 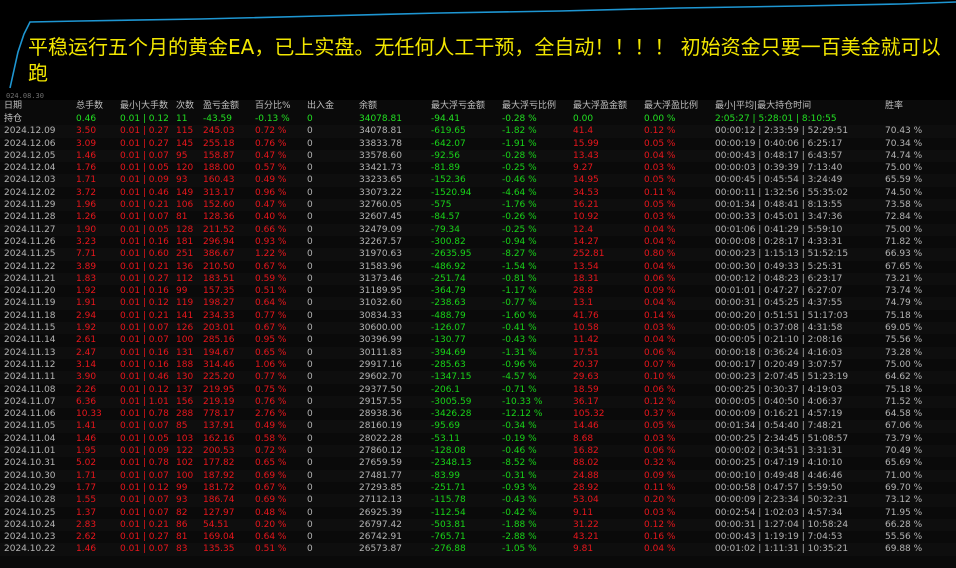 What do you see at coordinates (796, 426) in the screenshot?
I see `cell-hold-time: 00:01:34 | 0:54:40 | 7:48:21` at bounding box center [796, 426].